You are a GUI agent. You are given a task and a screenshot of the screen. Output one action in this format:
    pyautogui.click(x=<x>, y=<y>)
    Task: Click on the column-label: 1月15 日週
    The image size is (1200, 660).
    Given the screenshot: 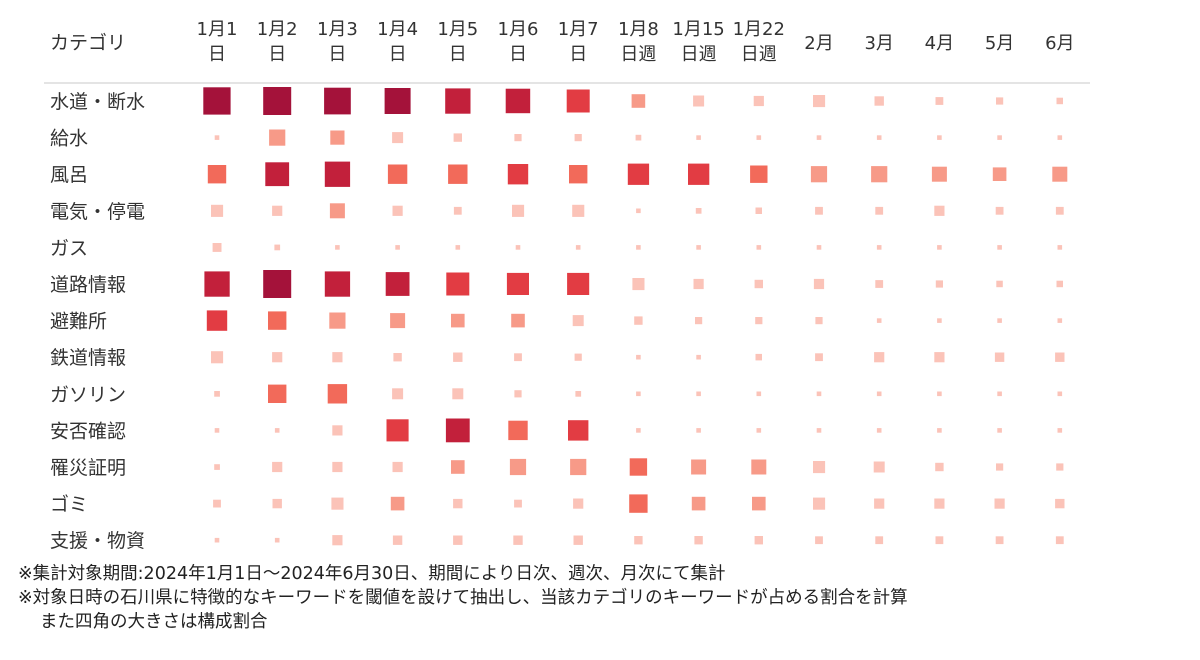 What is the action you would take?
    pyautogui.click(x=698, y=42)
    